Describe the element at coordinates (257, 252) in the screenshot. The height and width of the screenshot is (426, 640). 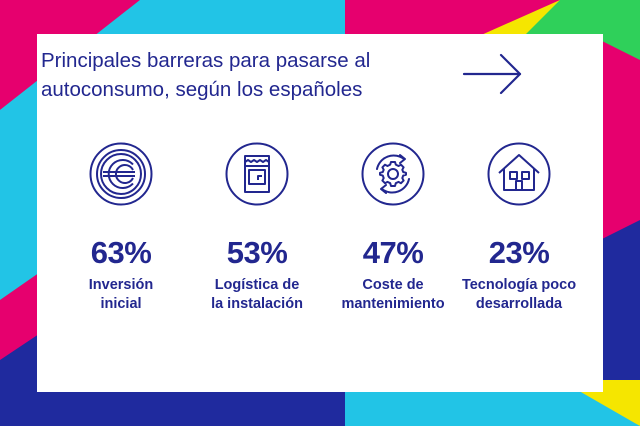
I see `stat-value: 53%` at that location.